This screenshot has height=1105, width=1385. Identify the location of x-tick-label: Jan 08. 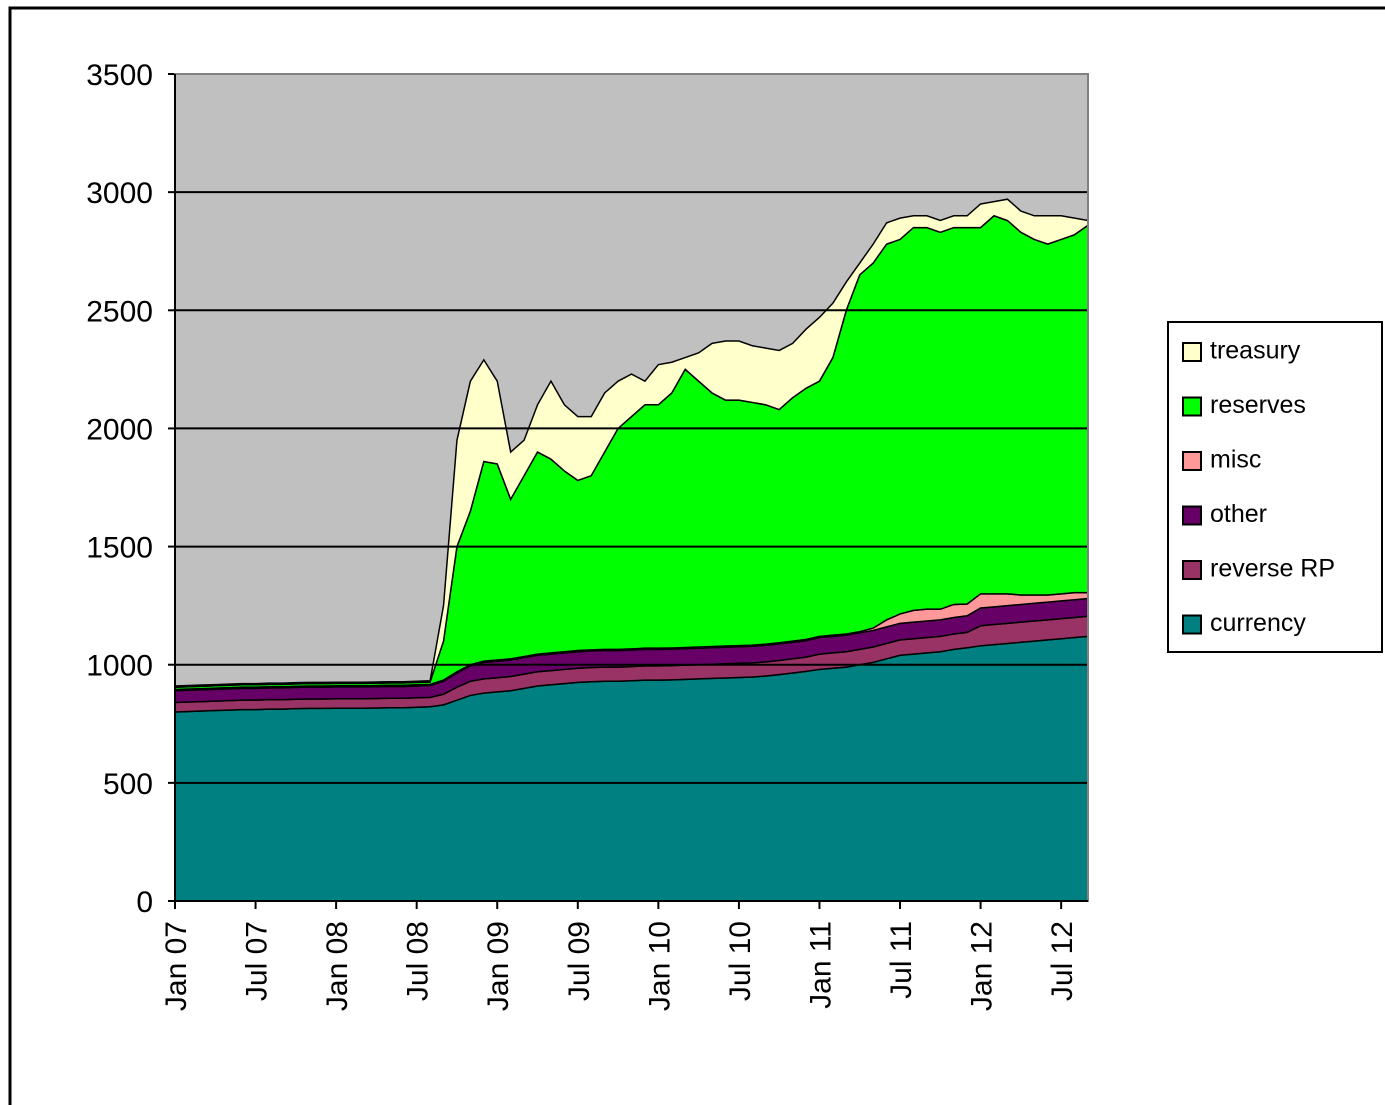
(337, 966).